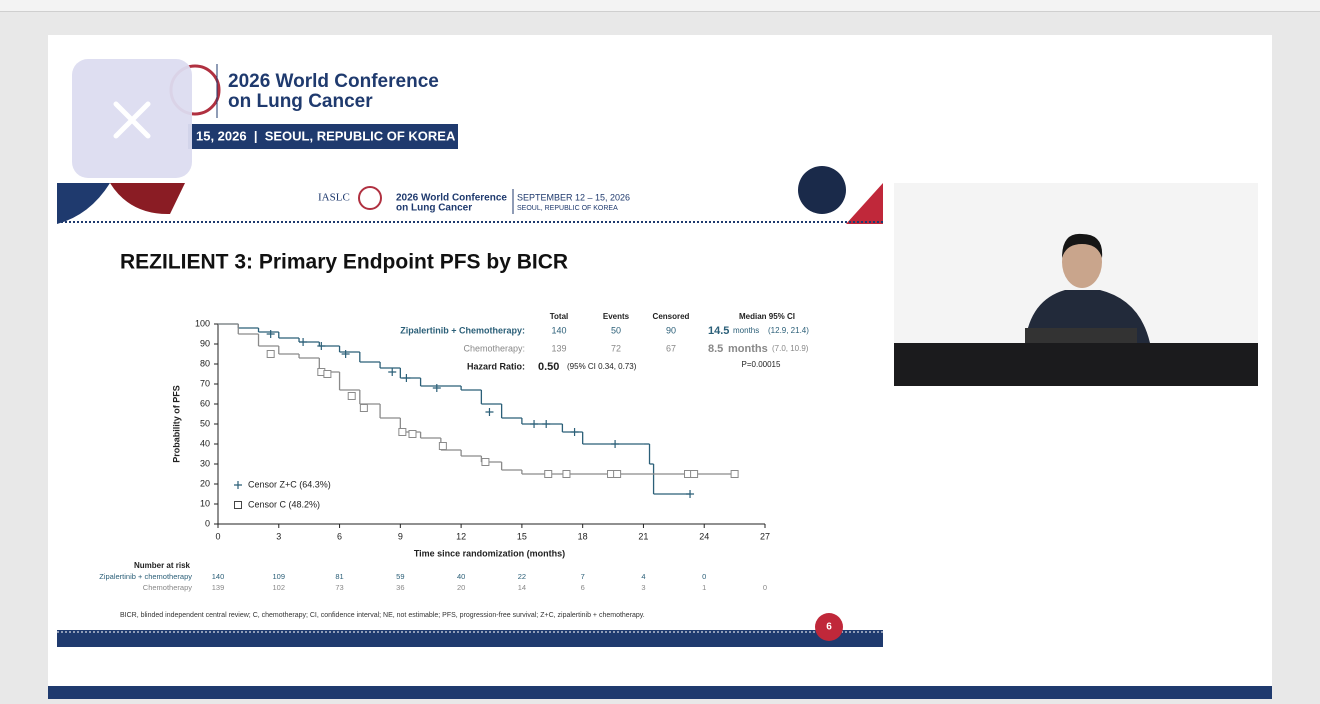 This screenshot has width=1320, height=704. What do you see at coordinates (205, 423) in the screenshot?
I see `y-tick-label: 50` at bounding box center [205, 423].